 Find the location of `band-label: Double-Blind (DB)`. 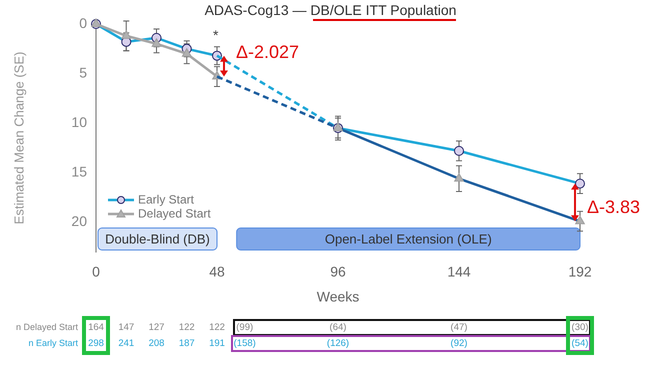

band-label: Double-Blind (DB) is located at coordinates (157, 239).